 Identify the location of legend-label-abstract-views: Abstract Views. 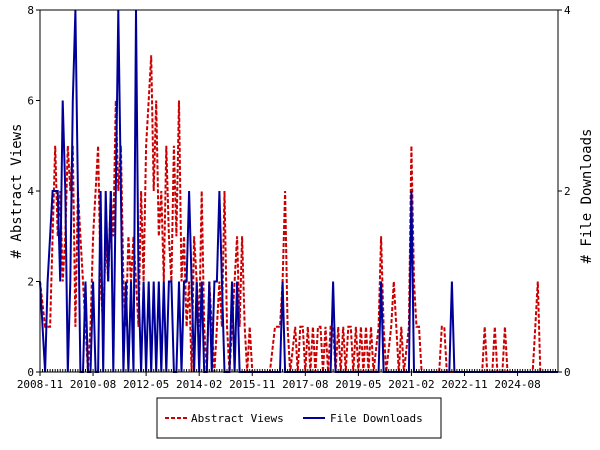
(237, 418).